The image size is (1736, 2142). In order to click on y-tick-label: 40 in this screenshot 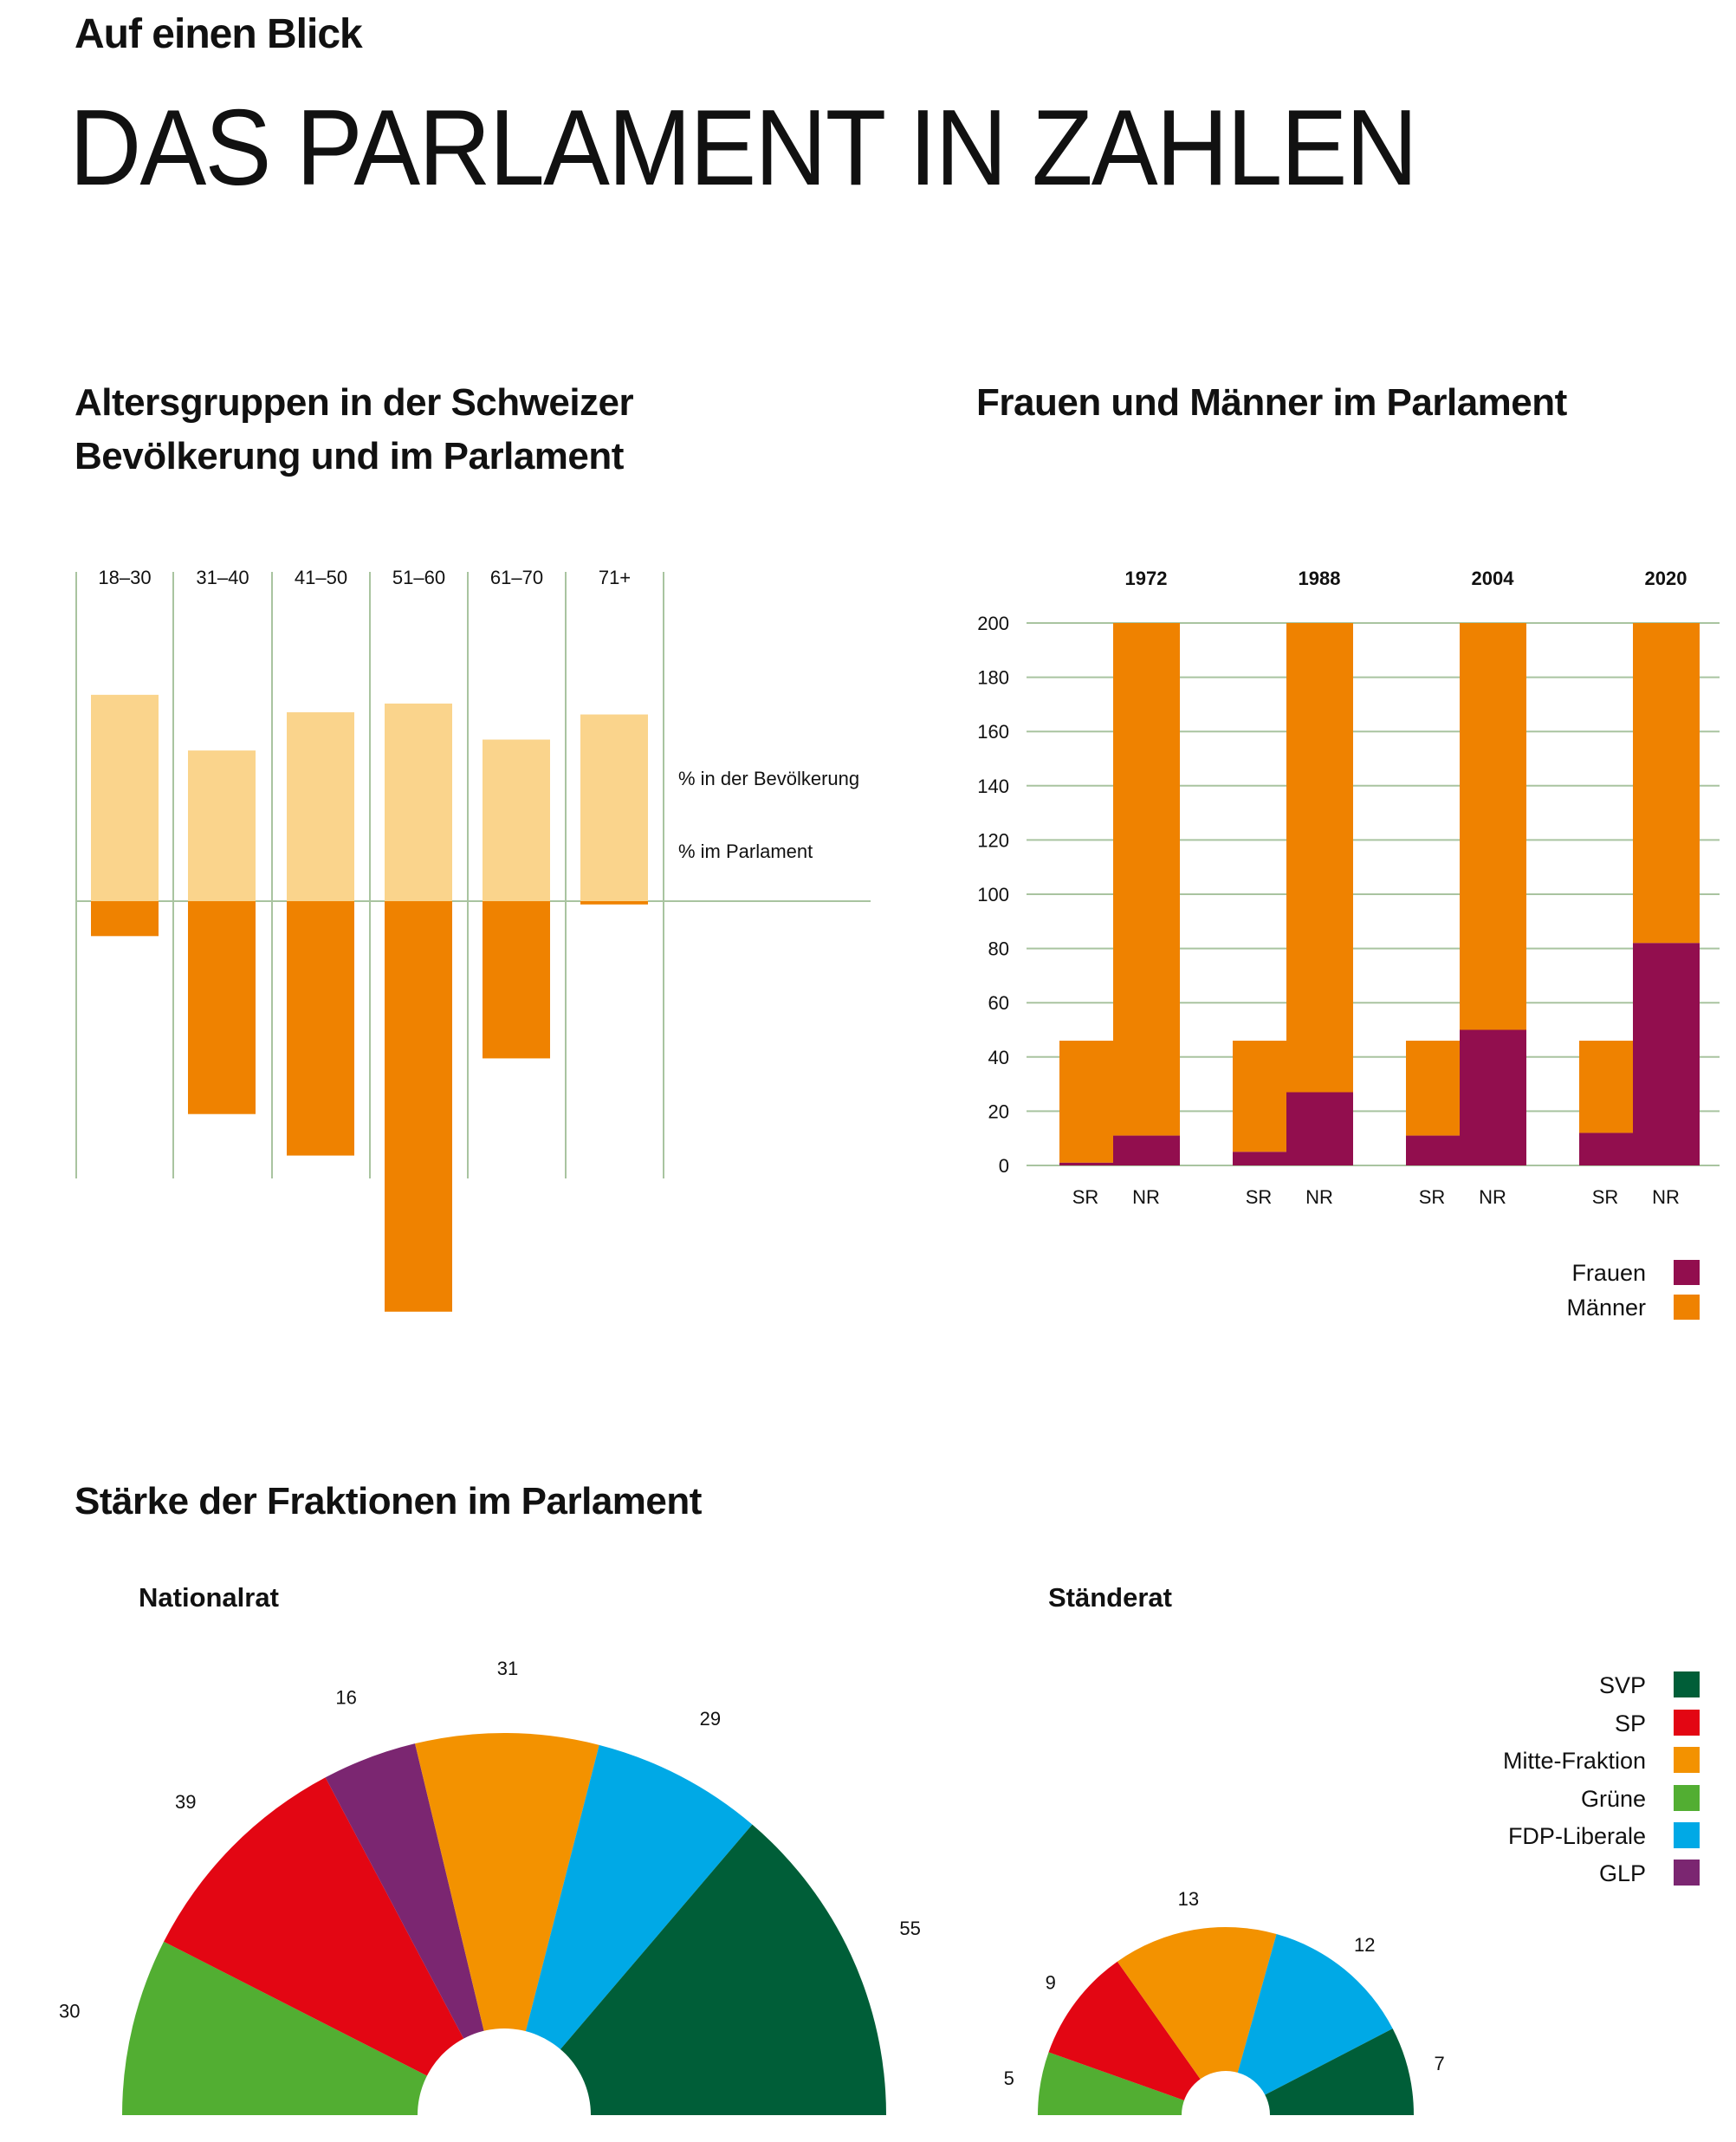, I will do `click(999, 1057)`.